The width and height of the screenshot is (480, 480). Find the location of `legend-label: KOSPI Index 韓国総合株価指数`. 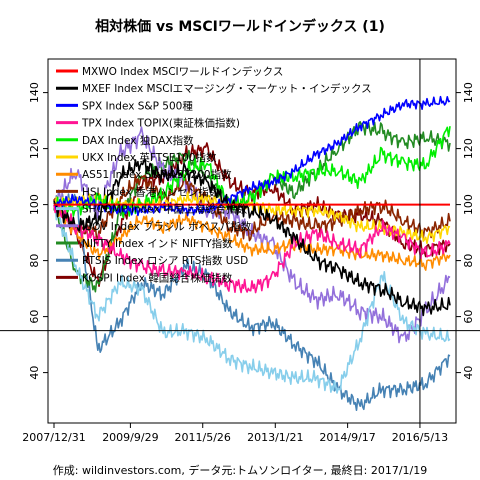

legend-label: KOSPI Index 韓国総合株価指数 is located at coordinates (157, 277).